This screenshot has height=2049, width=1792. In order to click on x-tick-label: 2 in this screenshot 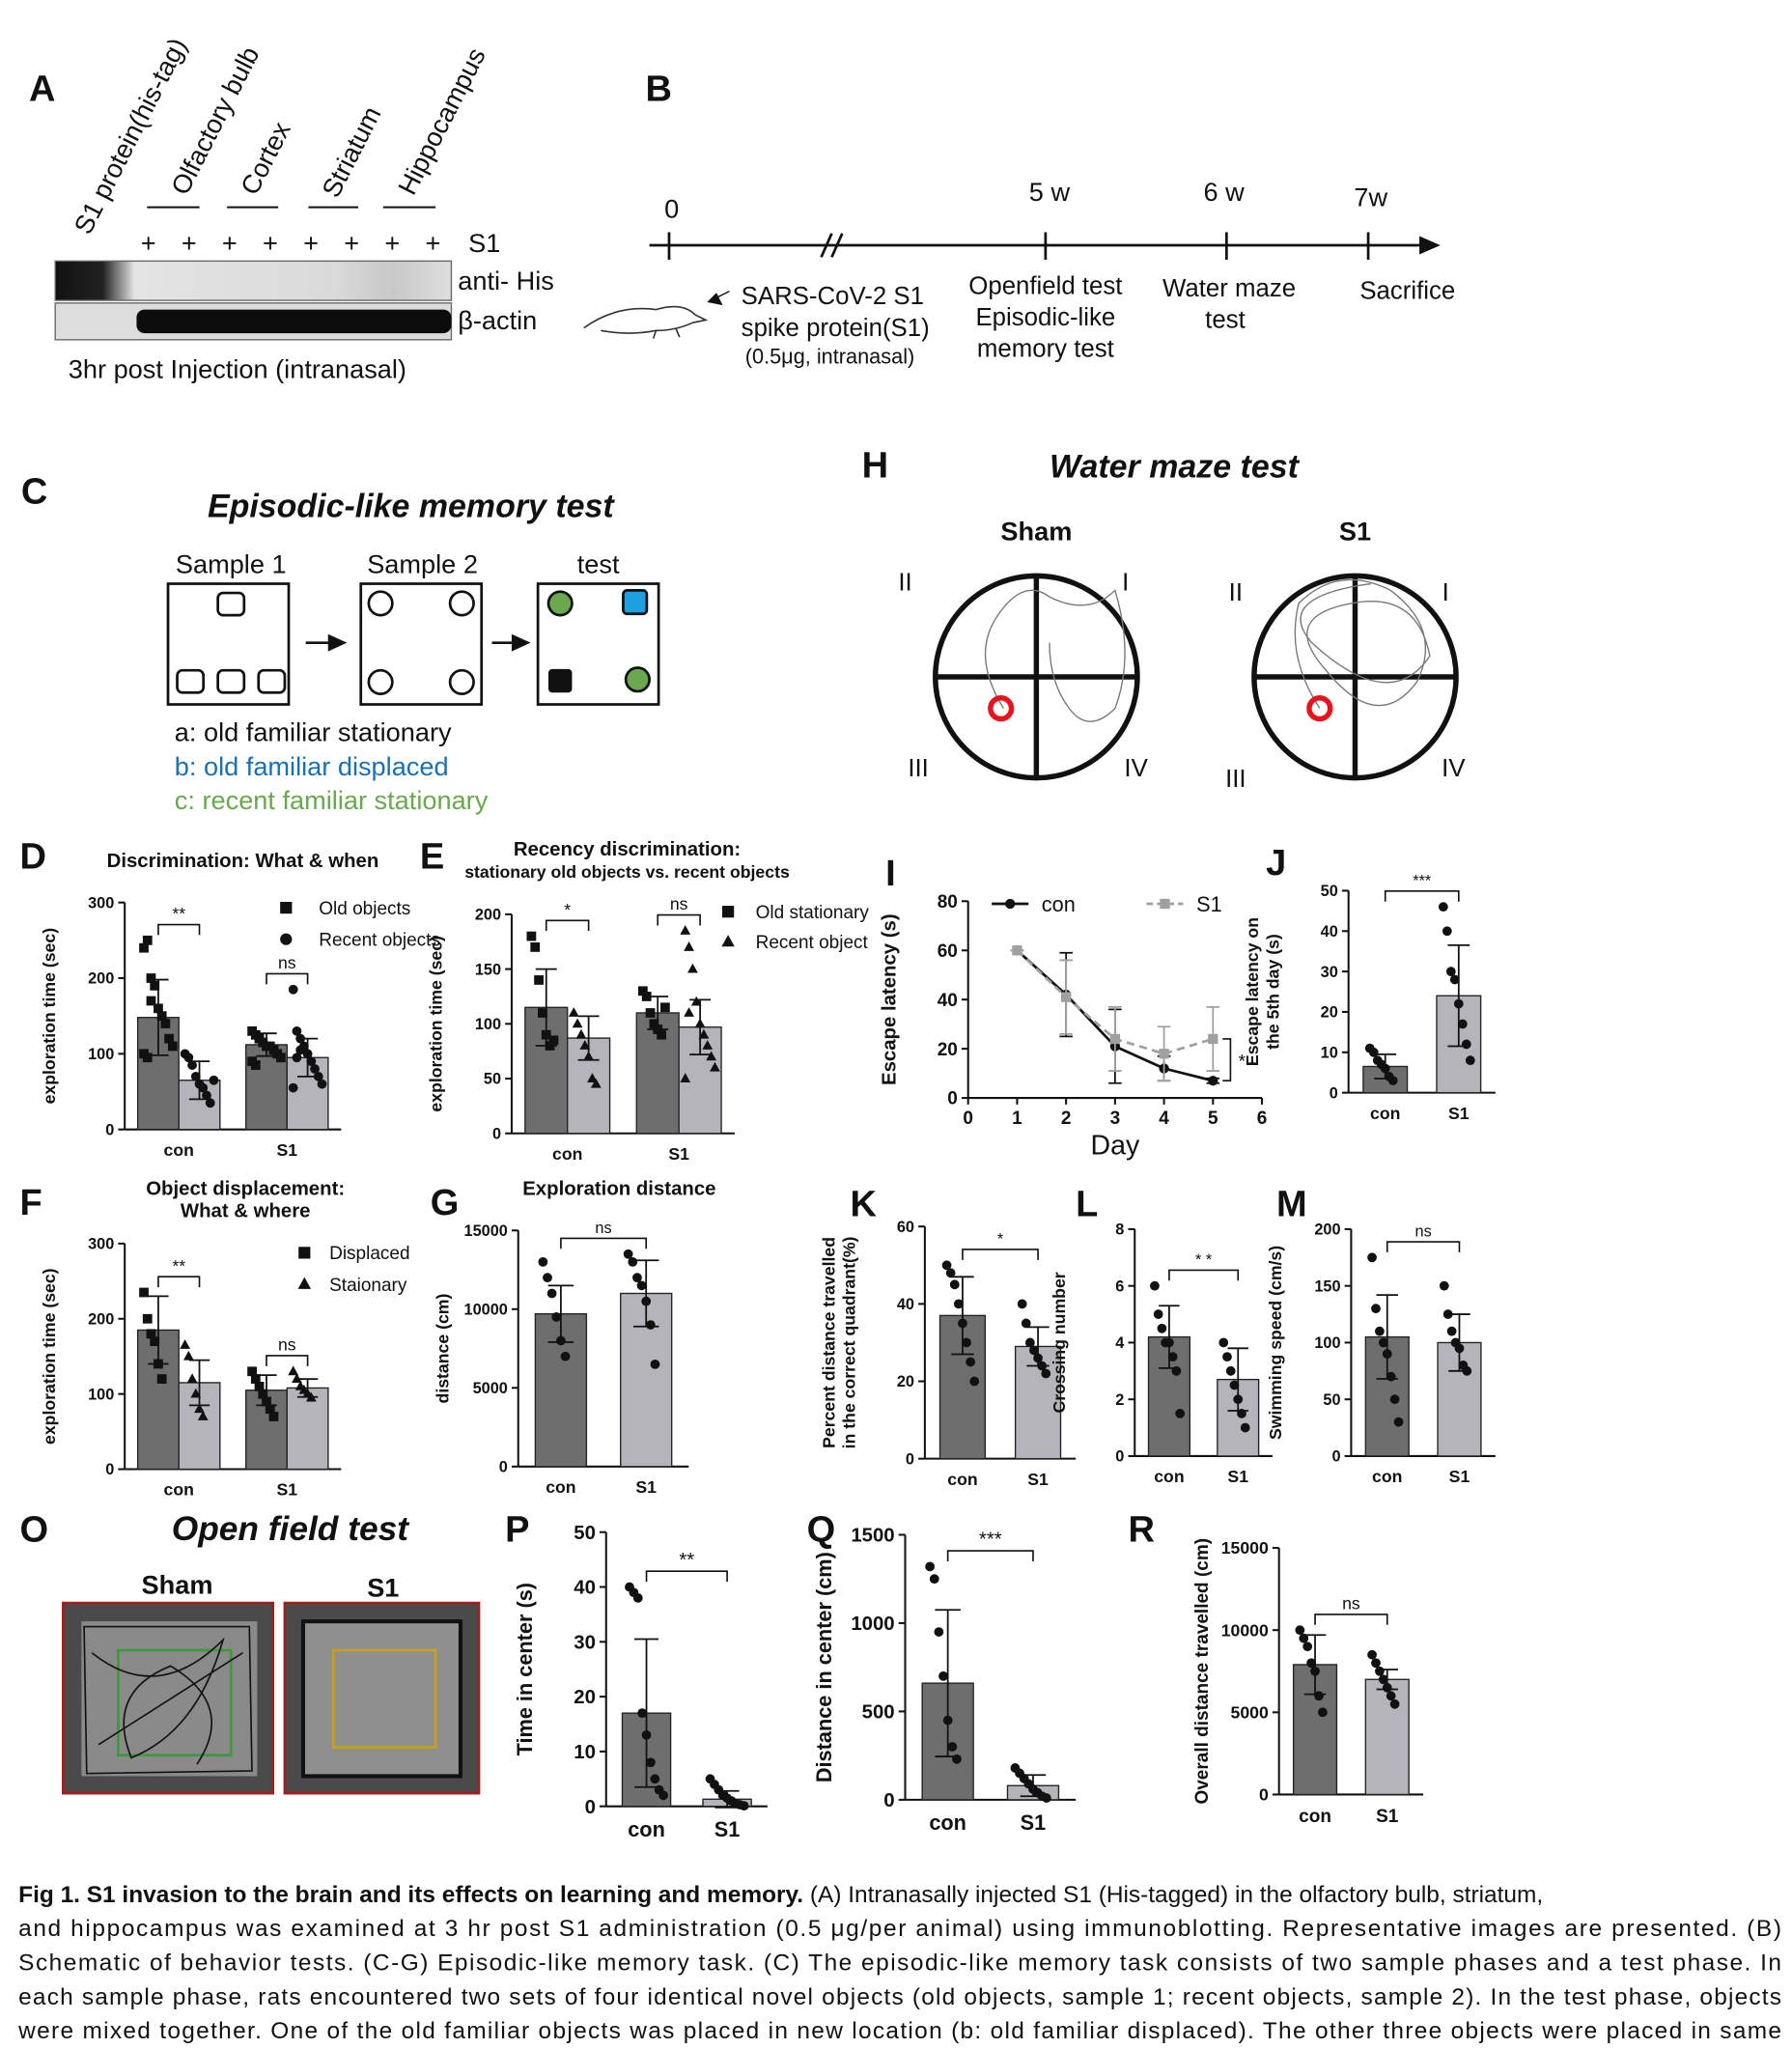, I will do `click(1066, 1119)`.